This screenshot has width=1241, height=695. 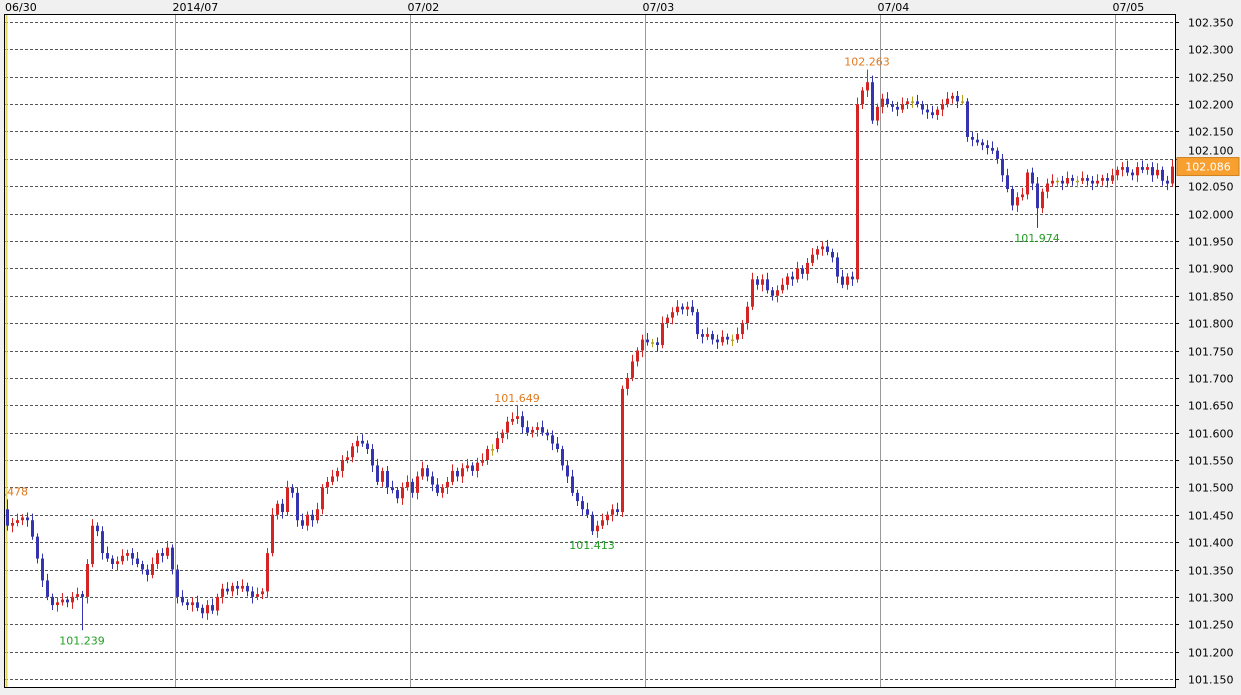 I want to click on x-tick-label: 07/04, so click(x=894, y=7).